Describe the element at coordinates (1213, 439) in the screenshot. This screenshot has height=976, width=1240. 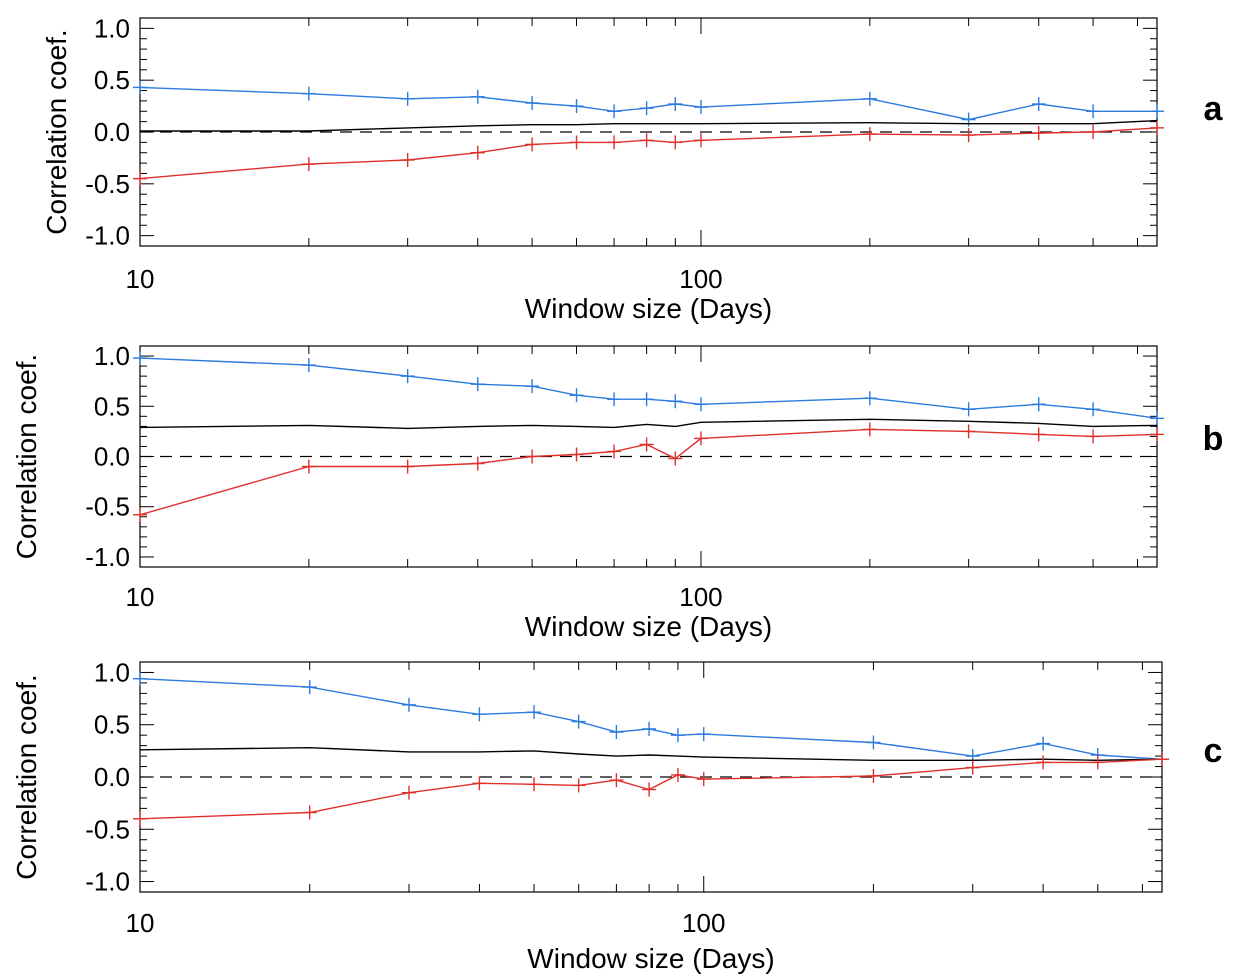
I see `panel-label: b` at that location.